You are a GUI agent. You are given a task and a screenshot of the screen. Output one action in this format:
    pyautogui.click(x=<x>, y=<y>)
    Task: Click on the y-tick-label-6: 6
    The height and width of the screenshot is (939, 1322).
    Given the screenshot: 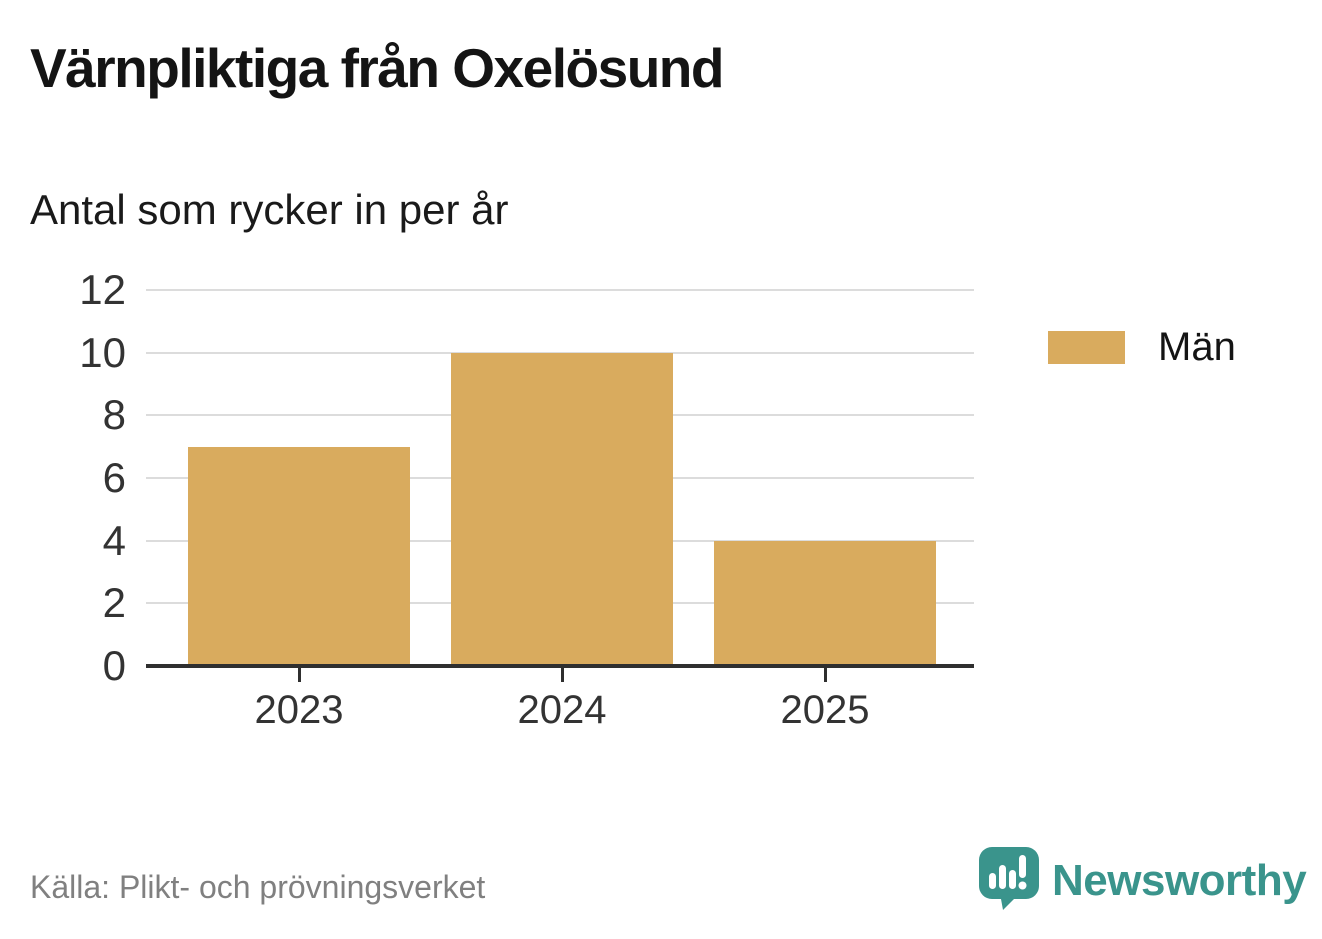 What is the action you would take?
    pyautogui.click(x=114, y=477)
    